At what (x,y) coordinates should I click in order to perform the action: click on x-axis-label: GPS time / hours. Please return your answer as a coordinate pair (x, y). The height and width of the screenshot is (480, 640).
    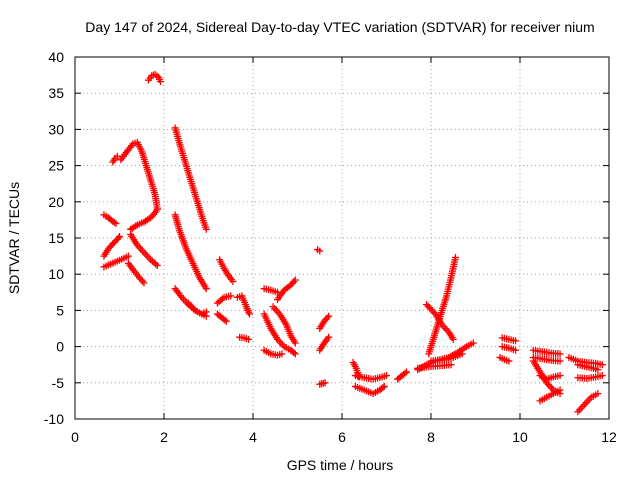
    Looking at the image, I should click on (340, 465).